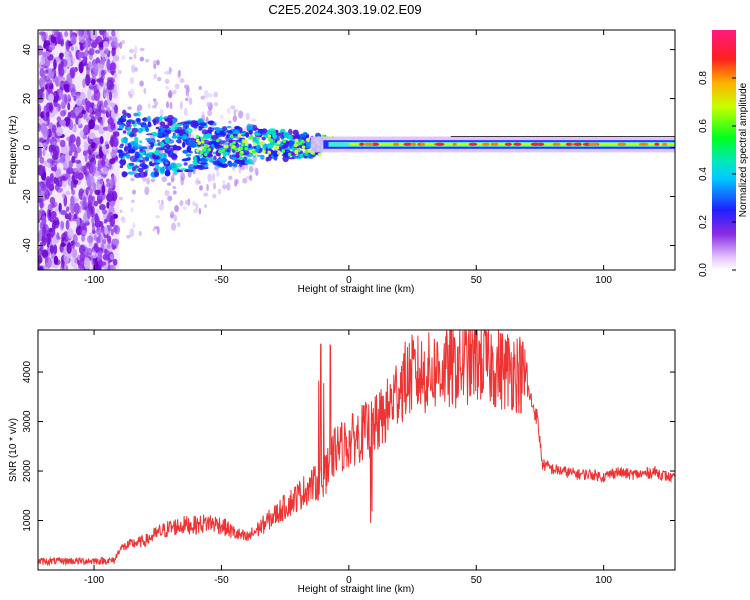 The width and height of the screenshot is (750, 600). Describe the element at coordinates (703, 270) in the screenshot. I see `colorbar-tick-label: 0.0` at that location.